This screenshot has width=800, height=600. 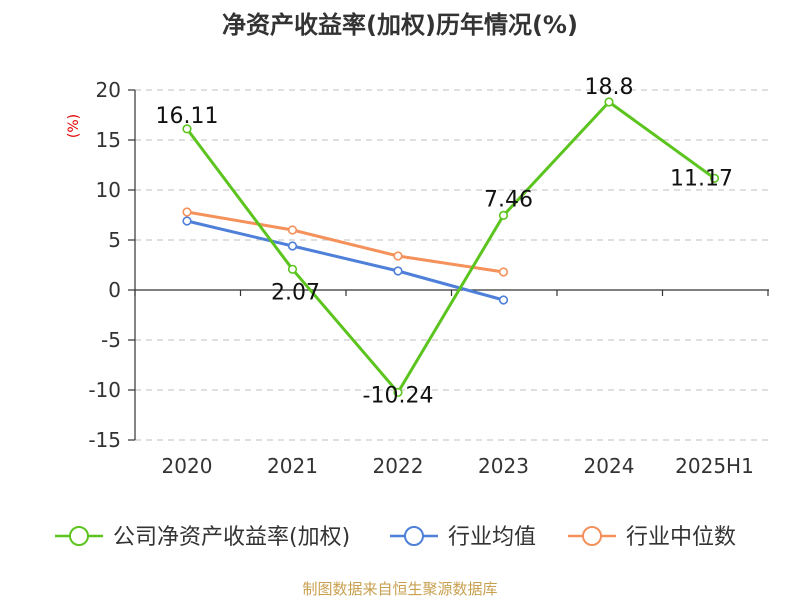 I want to click on legend-label: 公司净资产收益率(加权), so click(x=231, y=537).